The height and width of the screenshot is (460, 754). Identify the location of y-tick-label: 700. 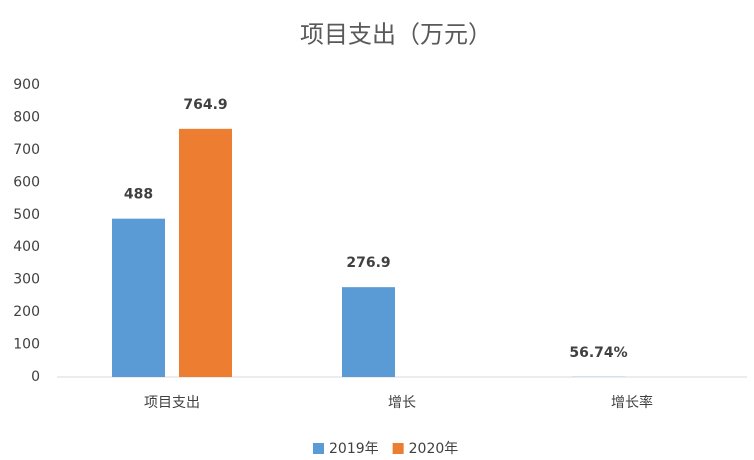
(26, 150).